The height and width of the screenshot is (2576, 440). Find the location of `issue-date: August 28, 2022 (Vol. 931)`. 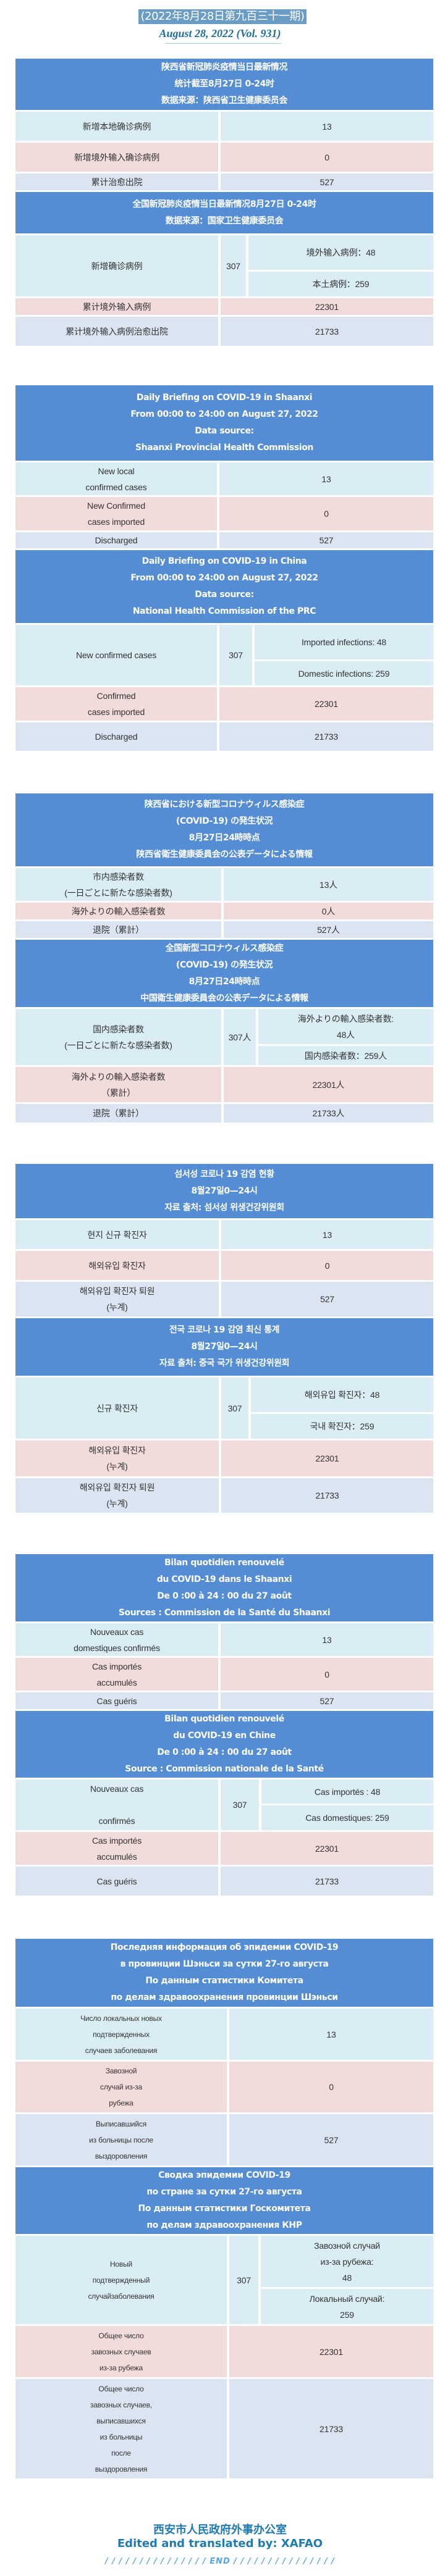

issue-date: August 28, 2022 (Vol. 931) is located at coordinates (220, 33).